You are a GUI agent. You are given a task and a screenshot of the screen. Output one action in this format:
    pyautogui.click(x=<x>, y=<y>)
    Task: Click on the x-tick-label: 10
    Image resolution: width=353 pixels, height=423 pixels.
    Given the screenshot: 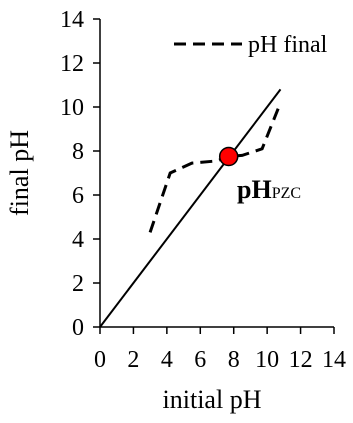 What is the action you would take?
    pyautogui.click(x=267, y=360)
    